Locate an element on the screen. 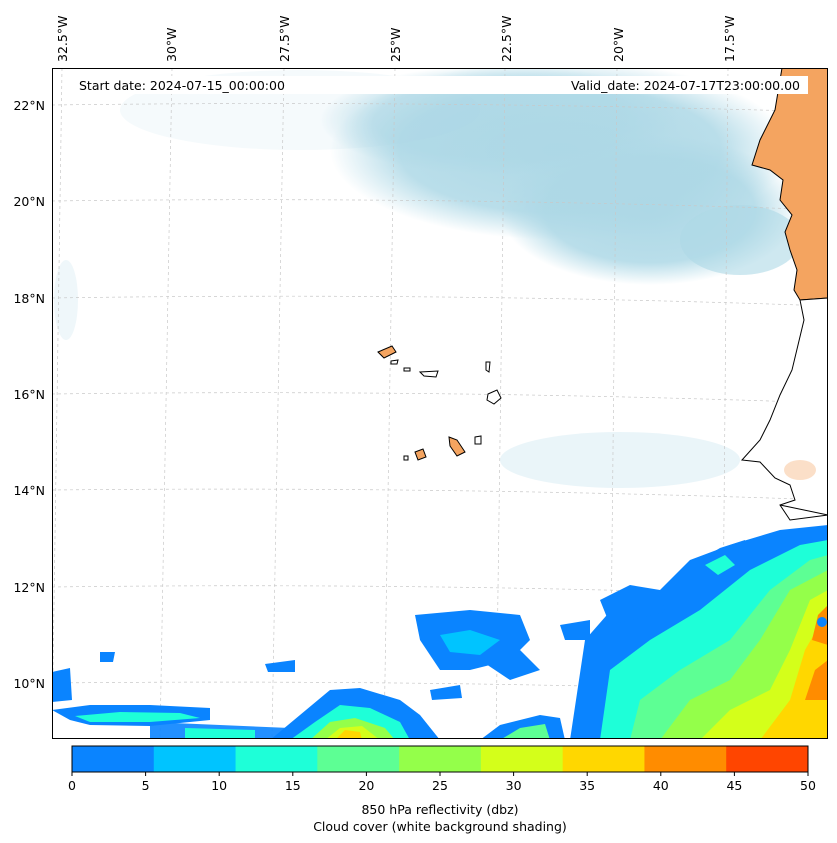 Image resolution: width=837 pixels, height=843 pixels. lon-label: 32.5°W is located at coordinates (62, 39).